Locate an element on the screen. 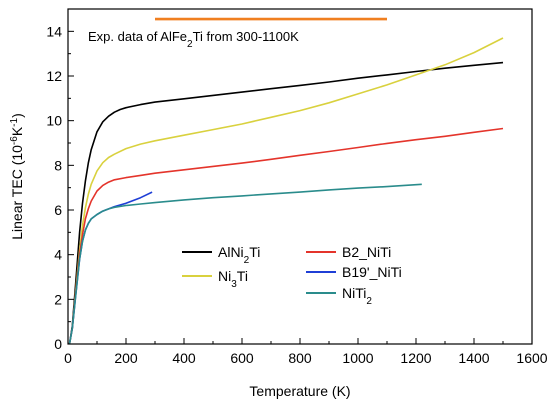 The height and width of the screenshot is (411, 550). x-axis-label: Temperature (K) is located at coordinates (299, 391).